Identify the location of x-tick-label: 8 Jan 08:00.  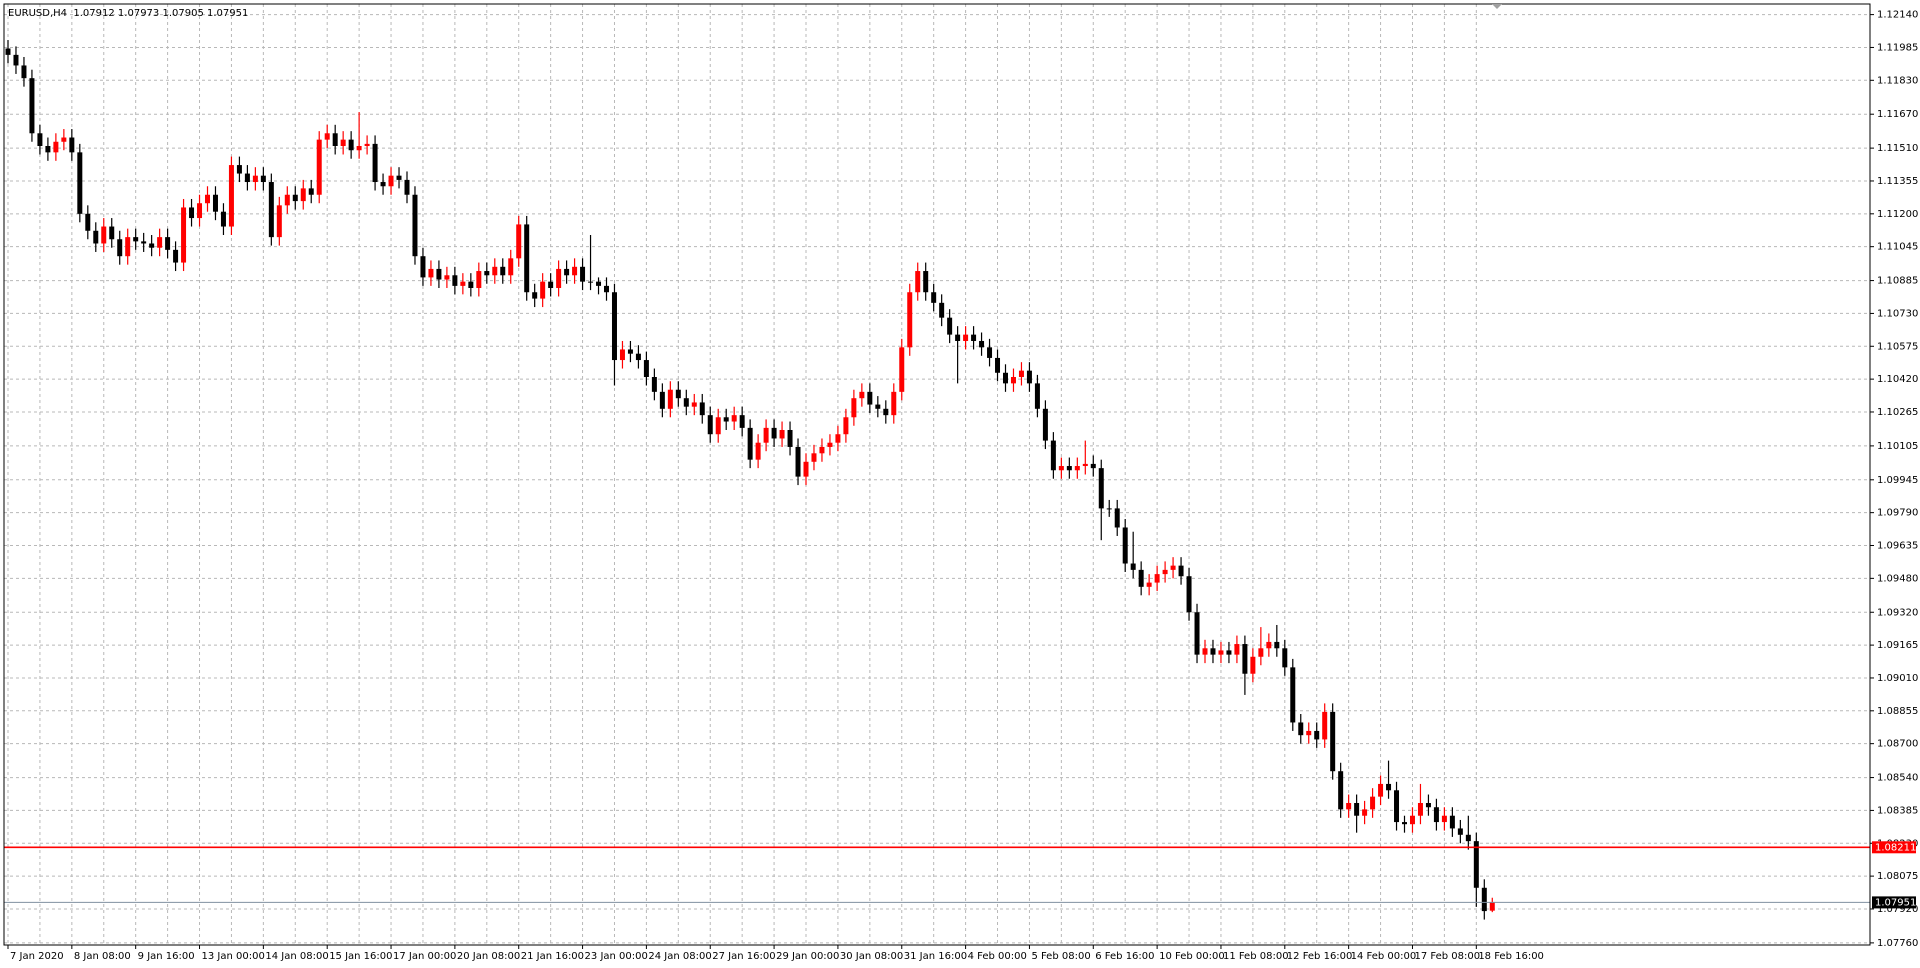
(102, 956).